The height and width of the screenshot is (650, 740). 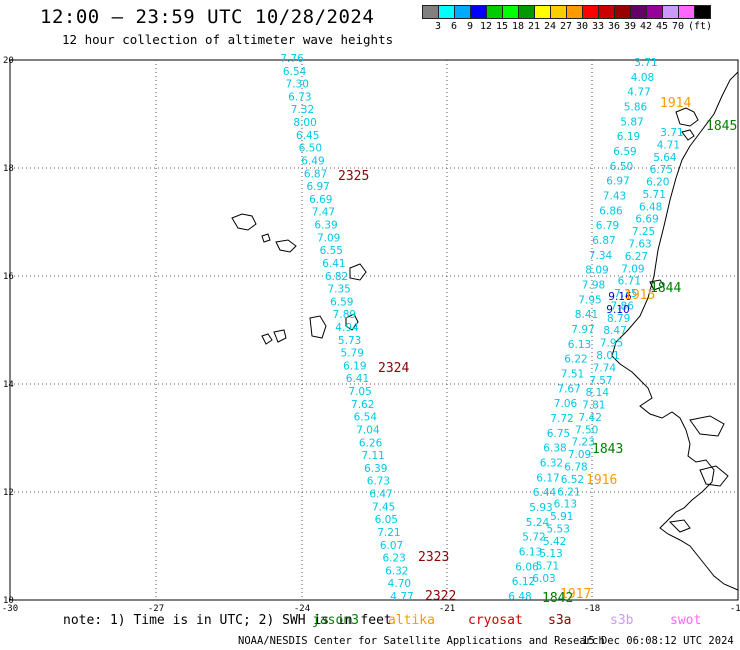 I want to click on wave-height-value: 6.39, so click(x=325, y=226).